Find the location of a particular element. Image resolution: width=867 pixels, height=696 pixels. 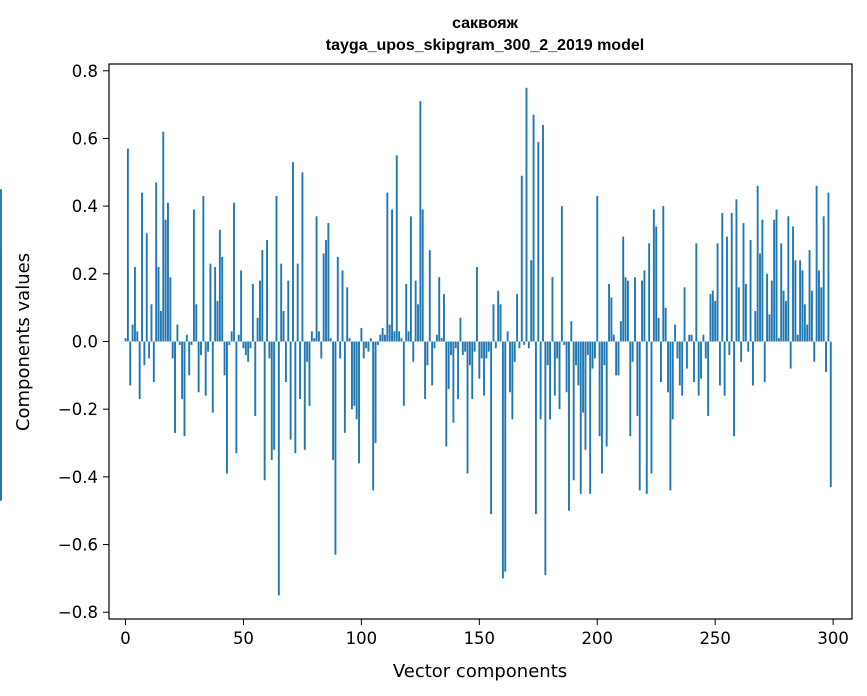

x-tick-label: 300 is located at coordinates (833, 638).